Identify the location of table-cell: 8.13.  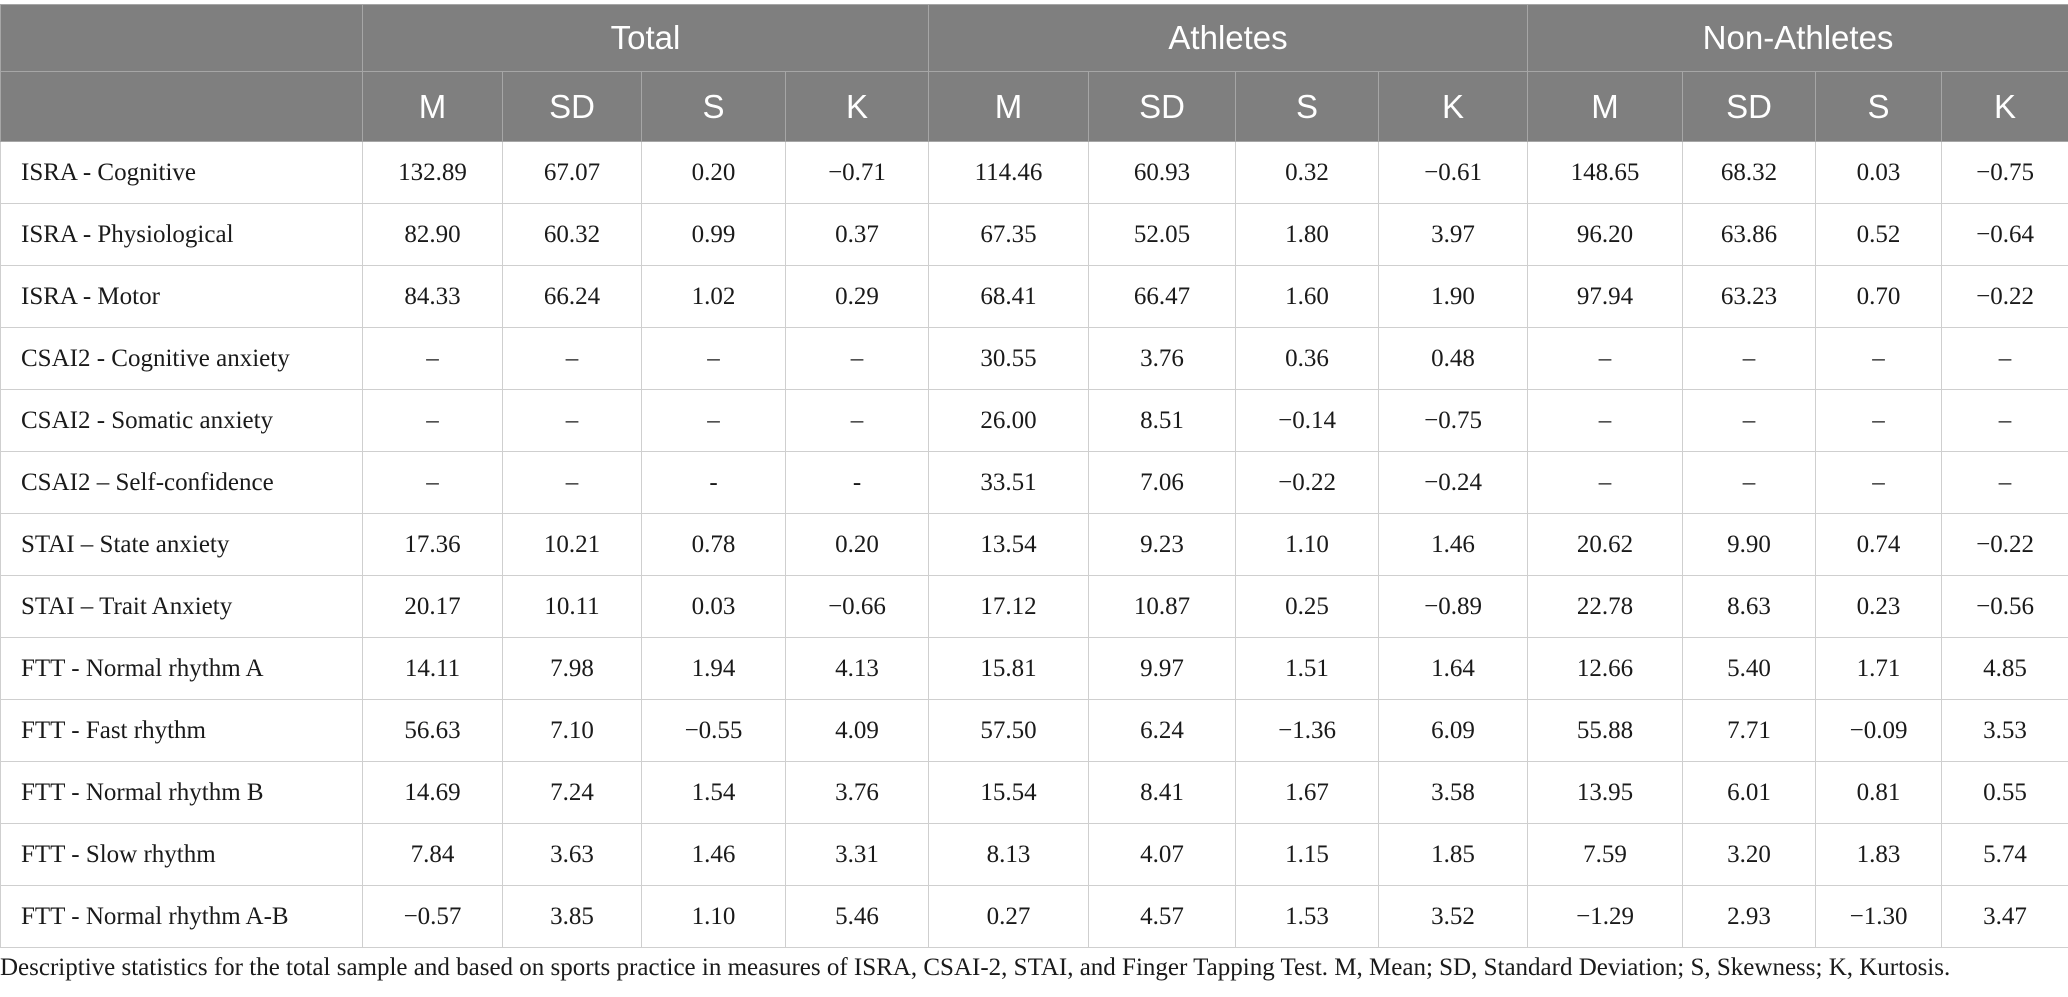
(1009, 854).